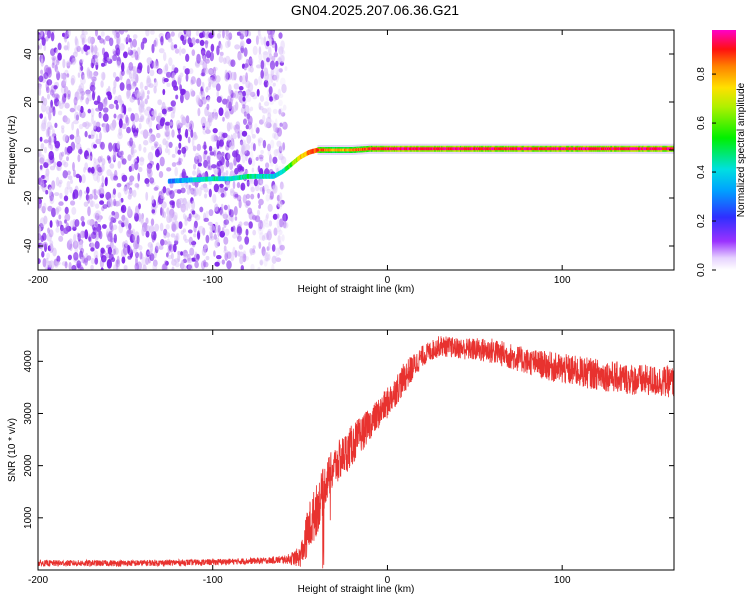 This screenshot has width=750, height=600. I want to click on colorbar-tick-label: 0.8, so click(701, 74).